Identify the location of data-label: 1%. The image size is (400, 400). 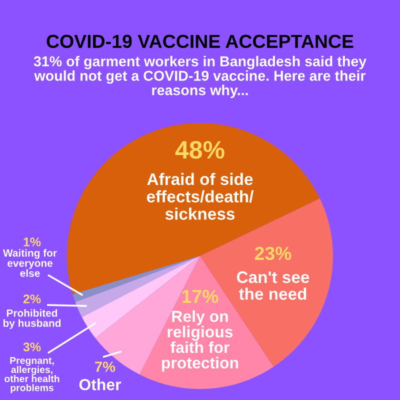
(32, 242).